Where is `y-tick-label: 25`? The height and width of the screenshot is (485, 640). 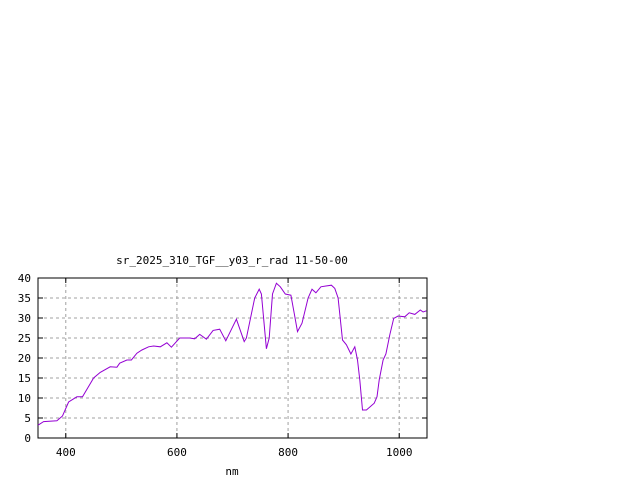 y-tick-label: 25 is located at coordinates (24, 338).